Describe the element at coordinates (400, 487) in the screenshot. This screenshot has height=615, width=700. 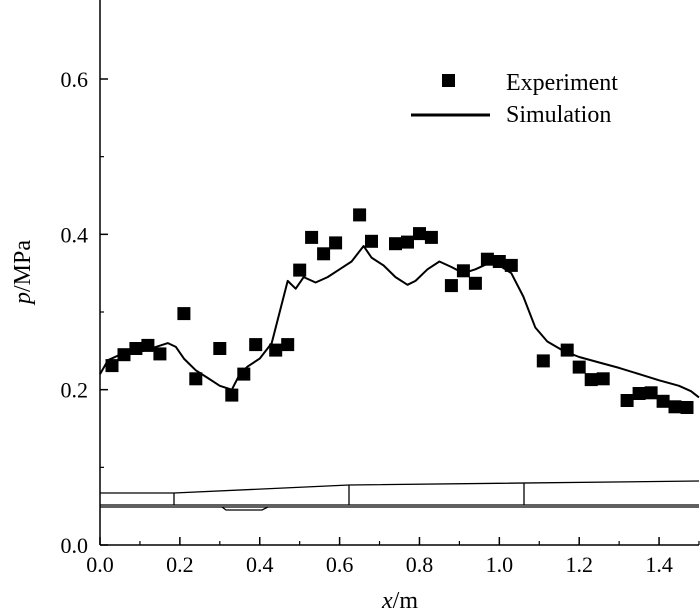
I see `channel-top-line` at that location.